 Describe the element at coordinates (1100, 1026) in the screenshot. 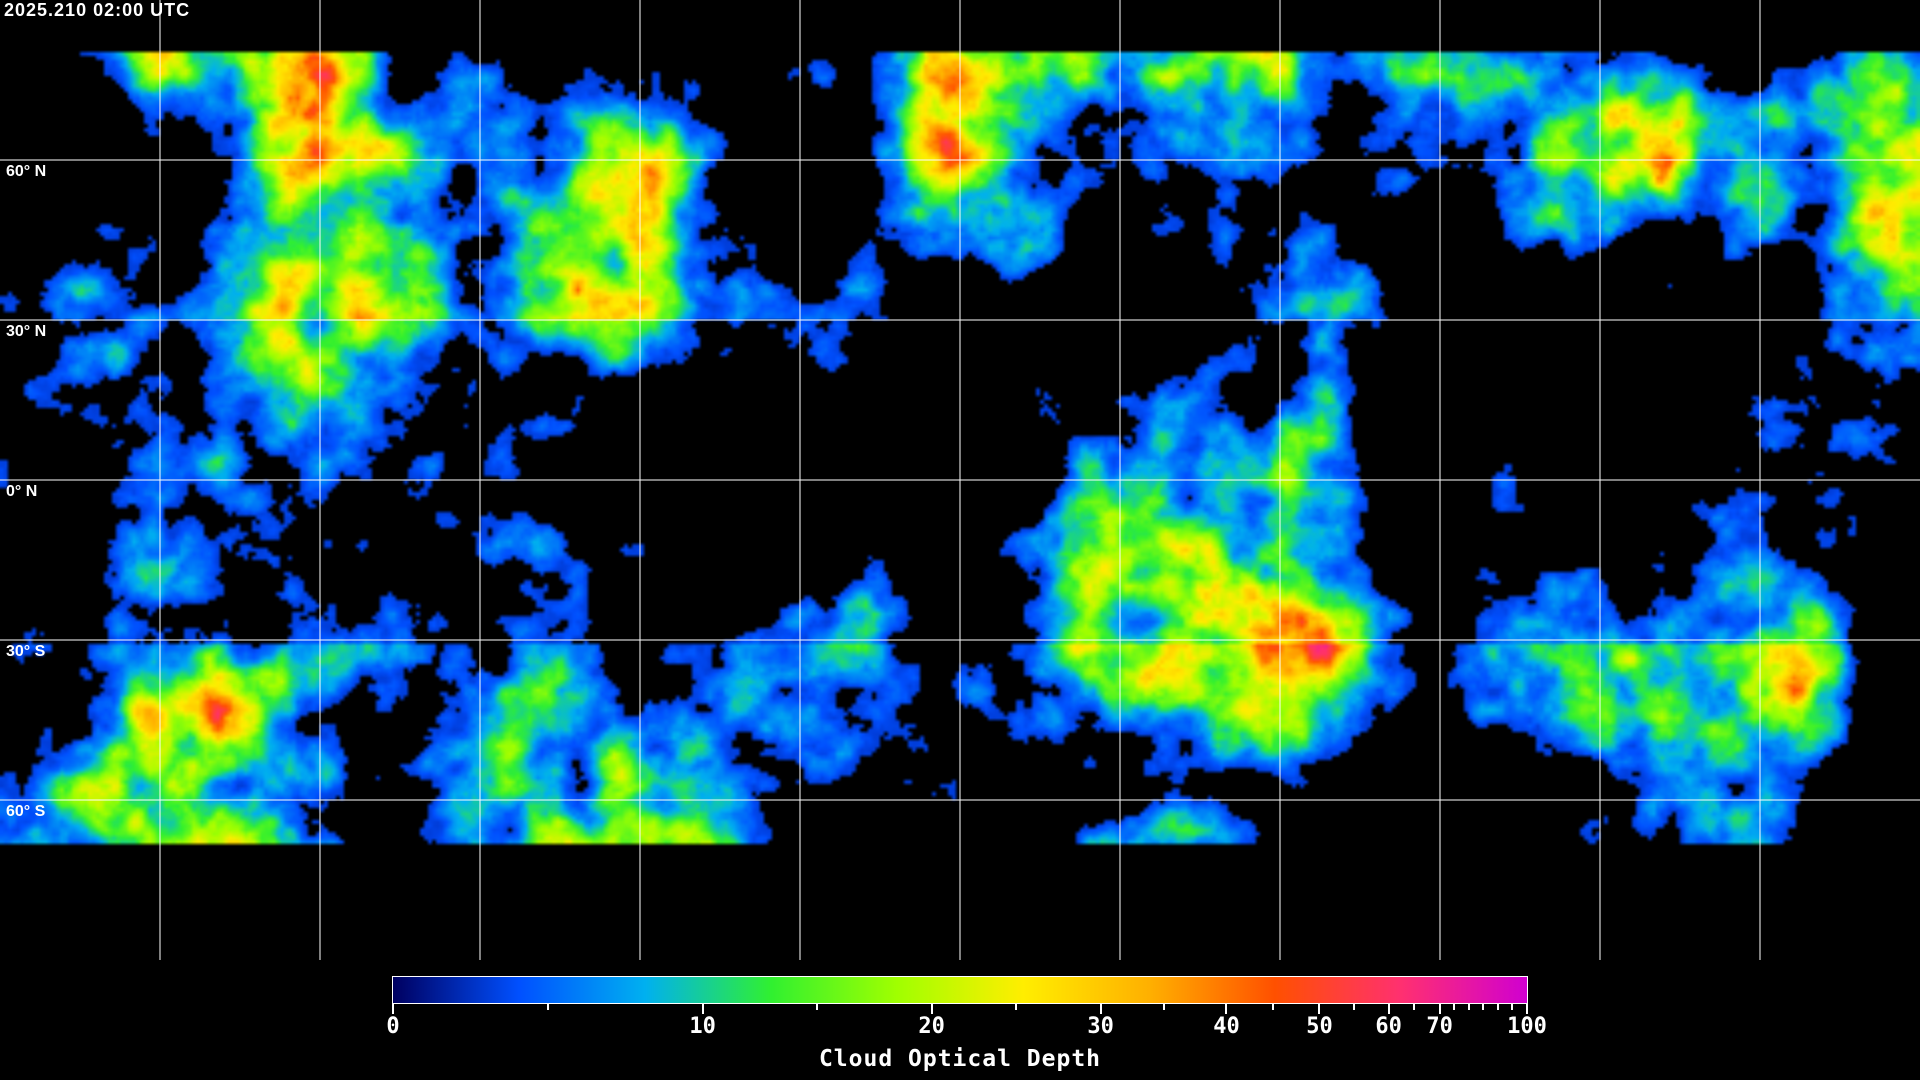

I see `colorbar-tick-label: 30` at that location.